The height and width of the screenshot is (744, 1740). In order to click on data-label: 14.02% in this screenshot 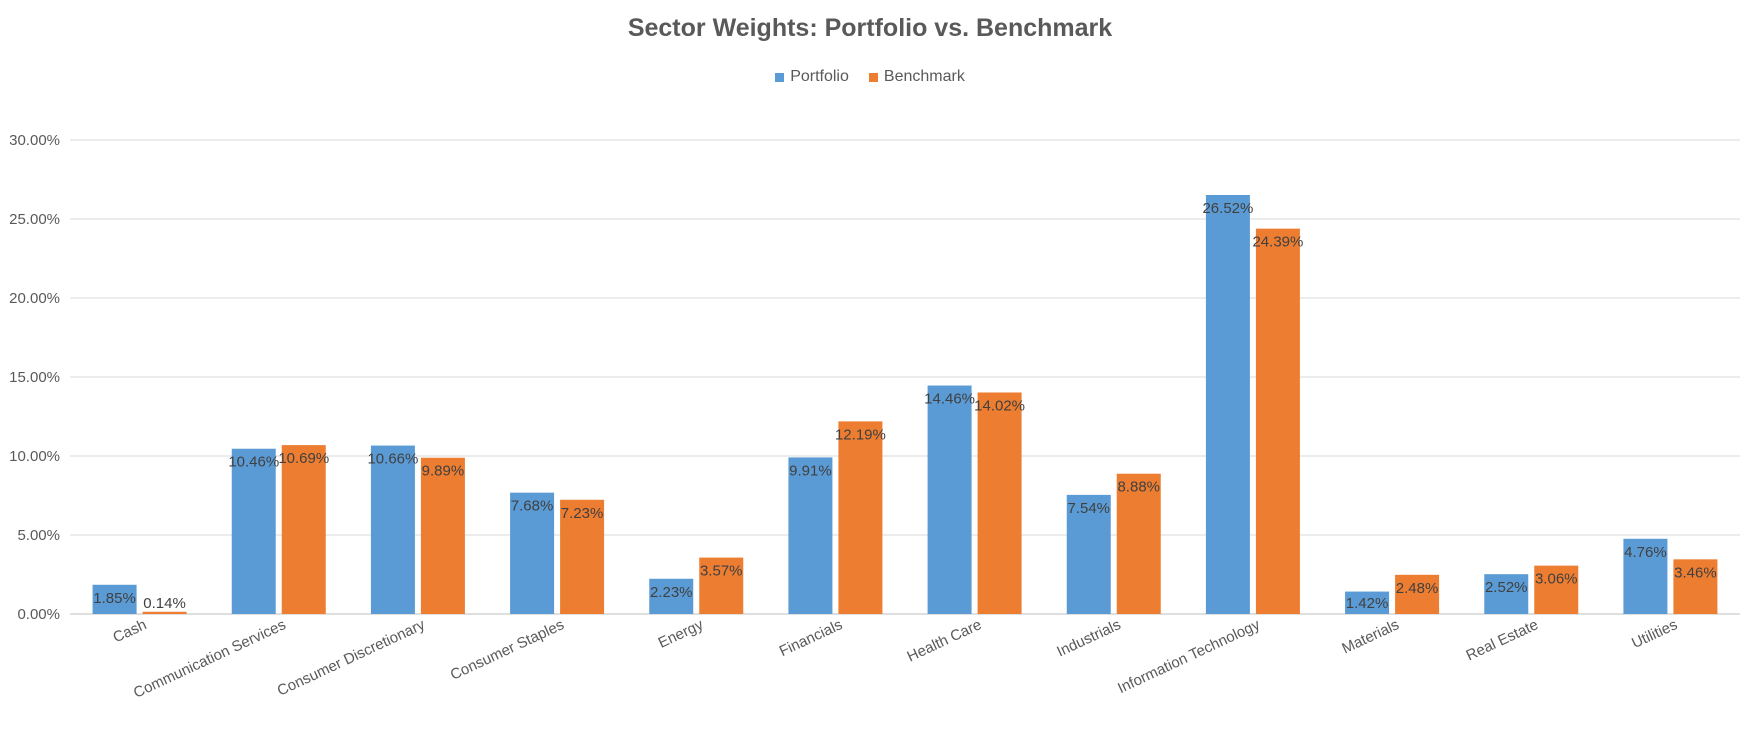, I will do `click(999, 405)`.